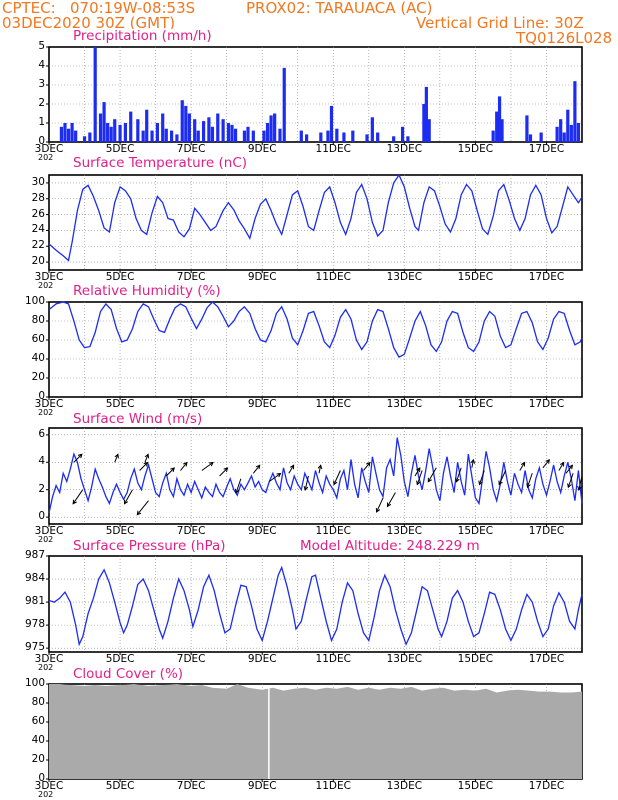 The height and width of the screenshot is (800, 618). Describe the element at coordinates (262, 531) in the screenshot. I see `wind-xtick-label: 9DEC` at that location.